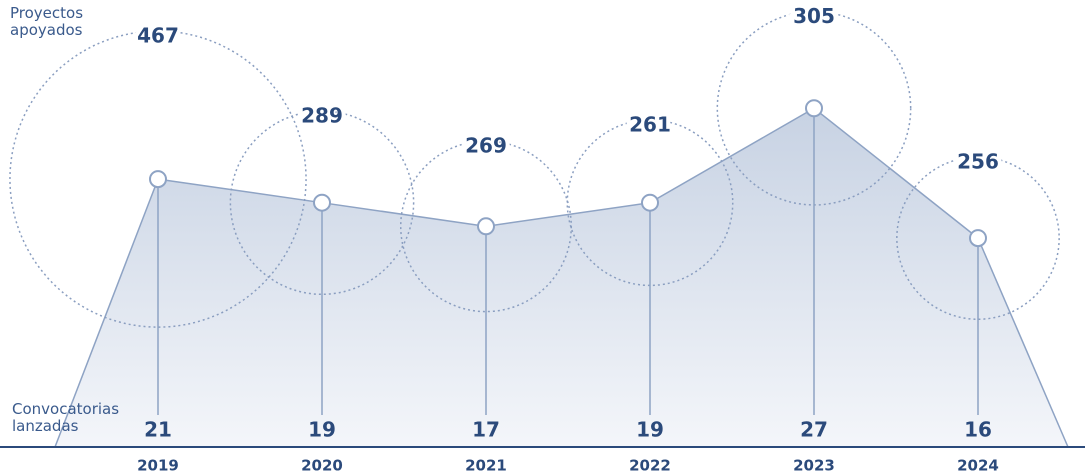  Describe the element at coordinates (158, 36) in the screenshot. I see `bubble-value-label: 467` at that location.